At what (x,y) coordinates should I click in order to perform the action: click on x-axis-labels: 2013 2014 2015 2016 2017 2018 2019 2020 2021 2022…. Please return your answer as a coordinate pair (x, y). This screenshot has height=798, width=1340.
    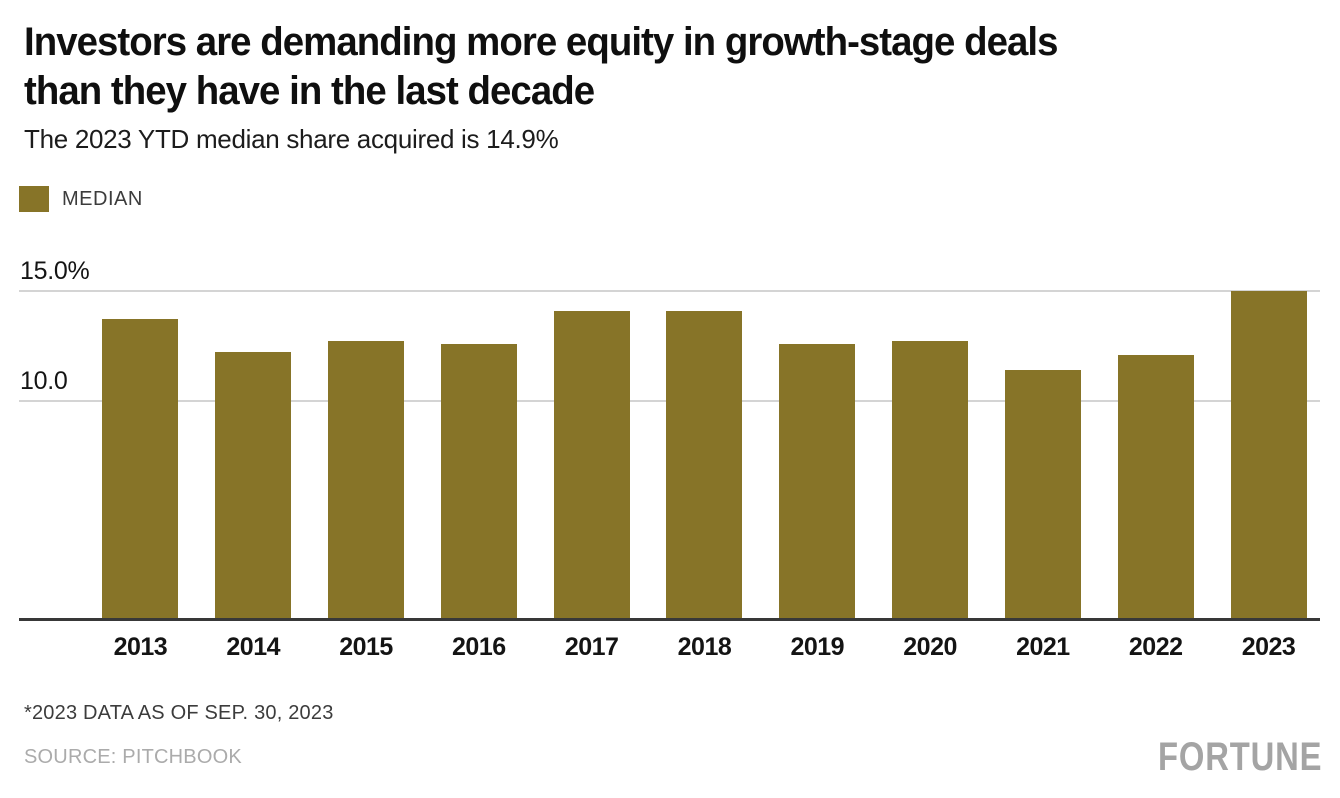
    Looking at the image, I should click on (704, 647).